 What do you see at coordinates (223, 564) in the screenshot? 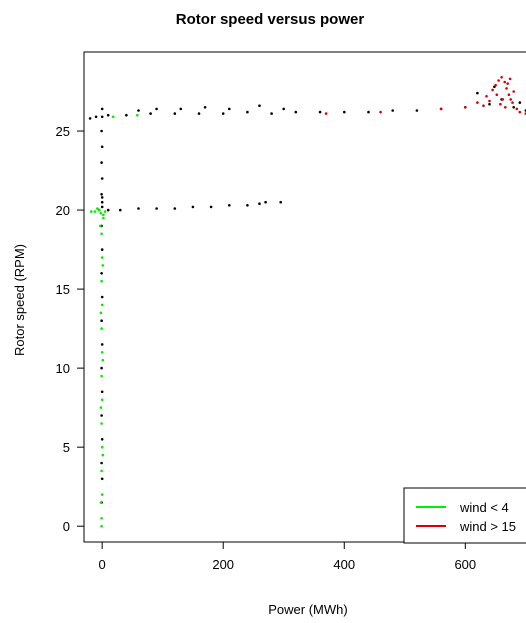
I see `x-tick-label: 200` at bounding box center [223, 564].